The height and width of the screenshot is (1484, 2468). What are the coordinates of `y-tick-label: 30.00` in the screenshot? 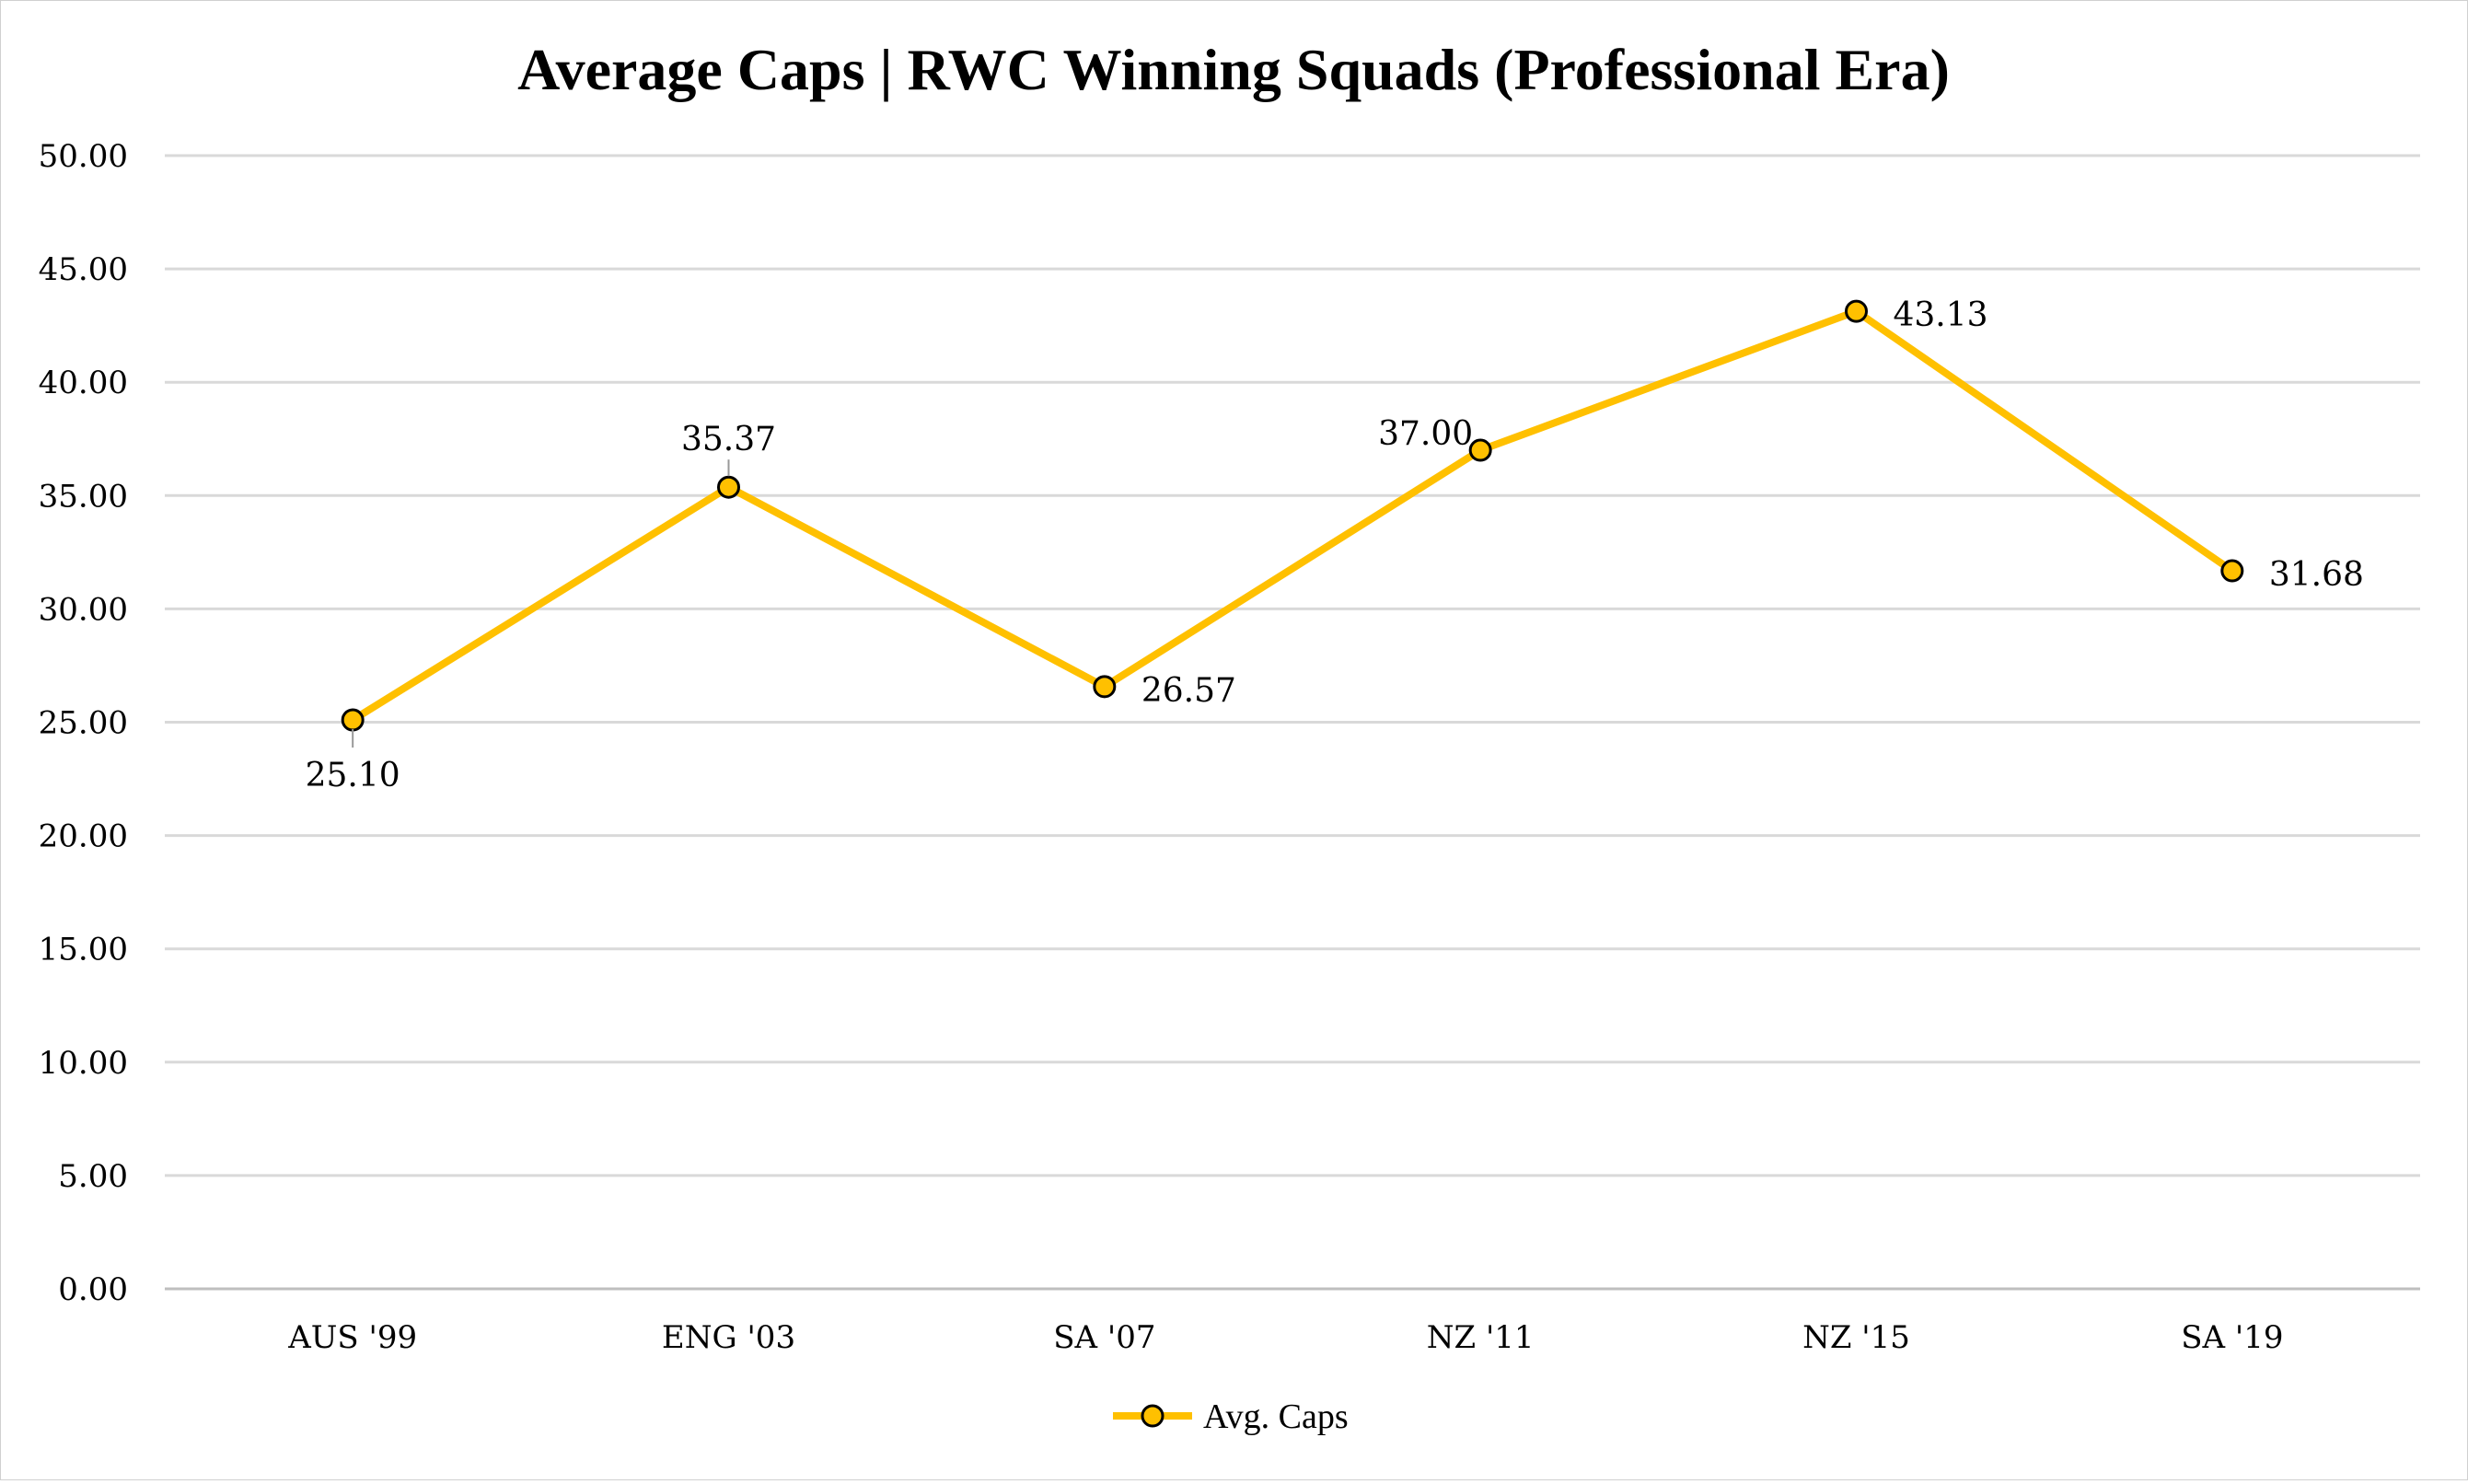 It's located at (83, 609).